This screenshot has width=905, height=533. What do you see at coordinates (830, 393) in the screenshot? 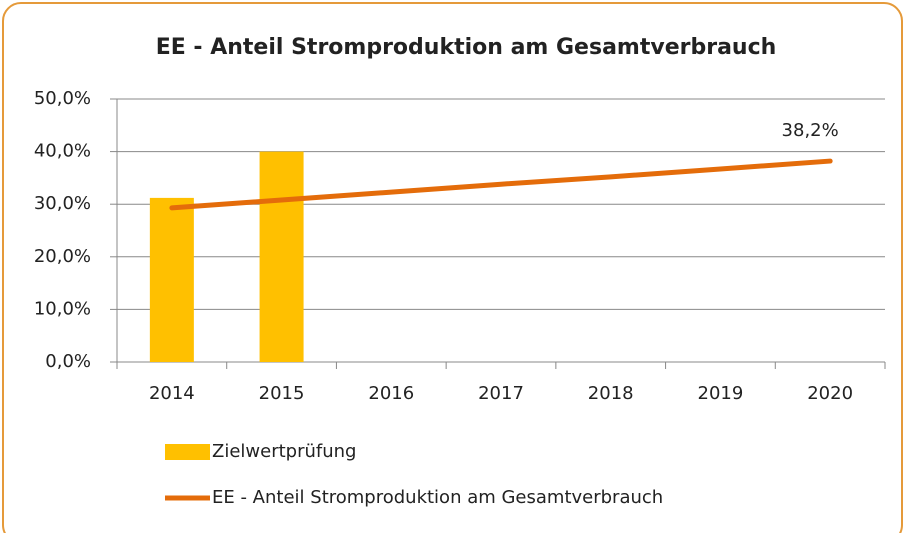
I see `x-tick-label: 2020` at bounding box center [830, 393].